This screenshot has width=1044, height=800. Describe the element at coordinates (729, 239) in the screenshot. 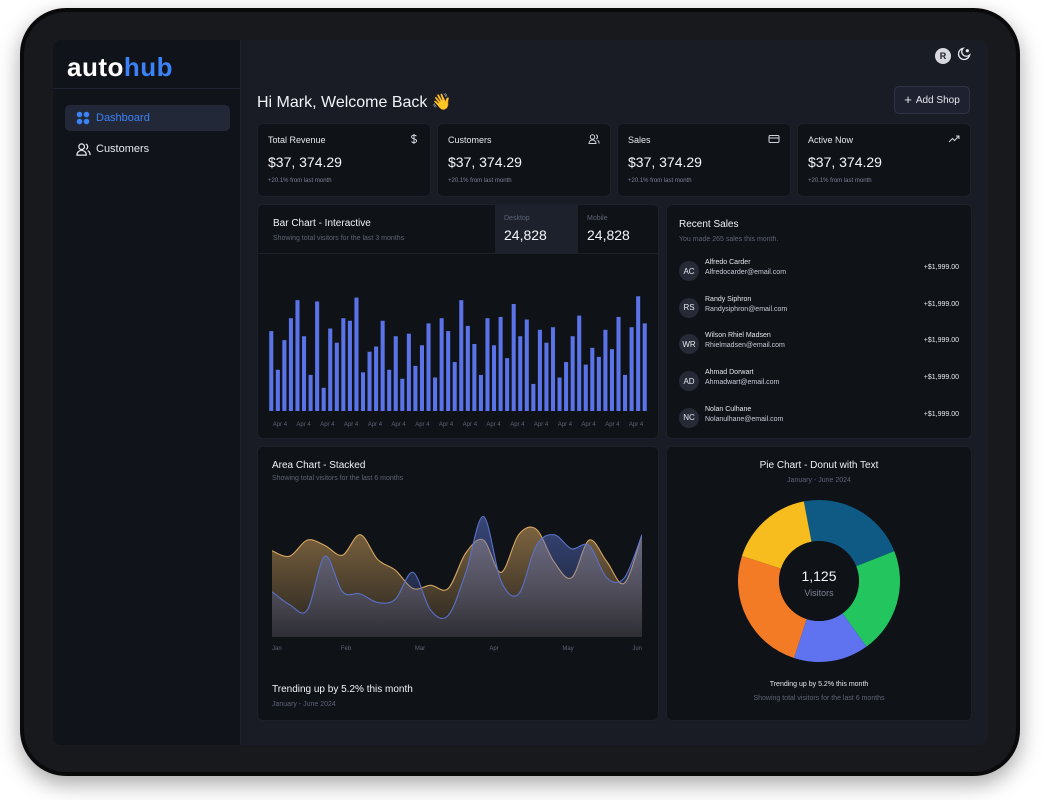

I see `recent-sales-subtitle: You made 265 sales this month.` at that location.